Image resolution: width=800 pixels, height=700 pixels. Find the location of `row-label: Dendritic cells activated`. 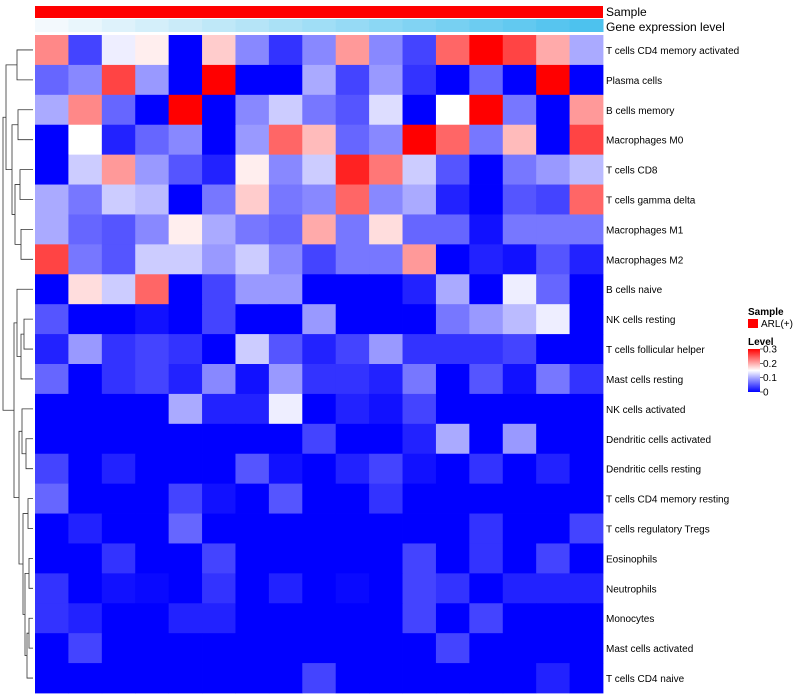

row-label: Dendritic cells activated is located at coordinates (658, 440).